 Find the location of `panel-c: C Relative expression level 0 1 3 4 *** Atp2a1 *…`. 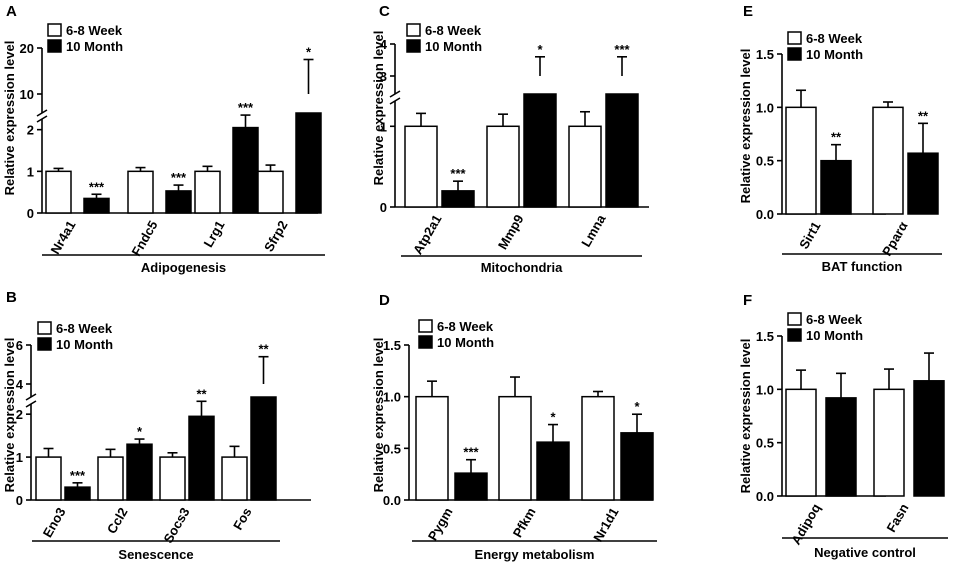

panel-c: C Relative expression level 0 1 3 4 *** Atp2a1 *… is located at coordinates (510, 139).